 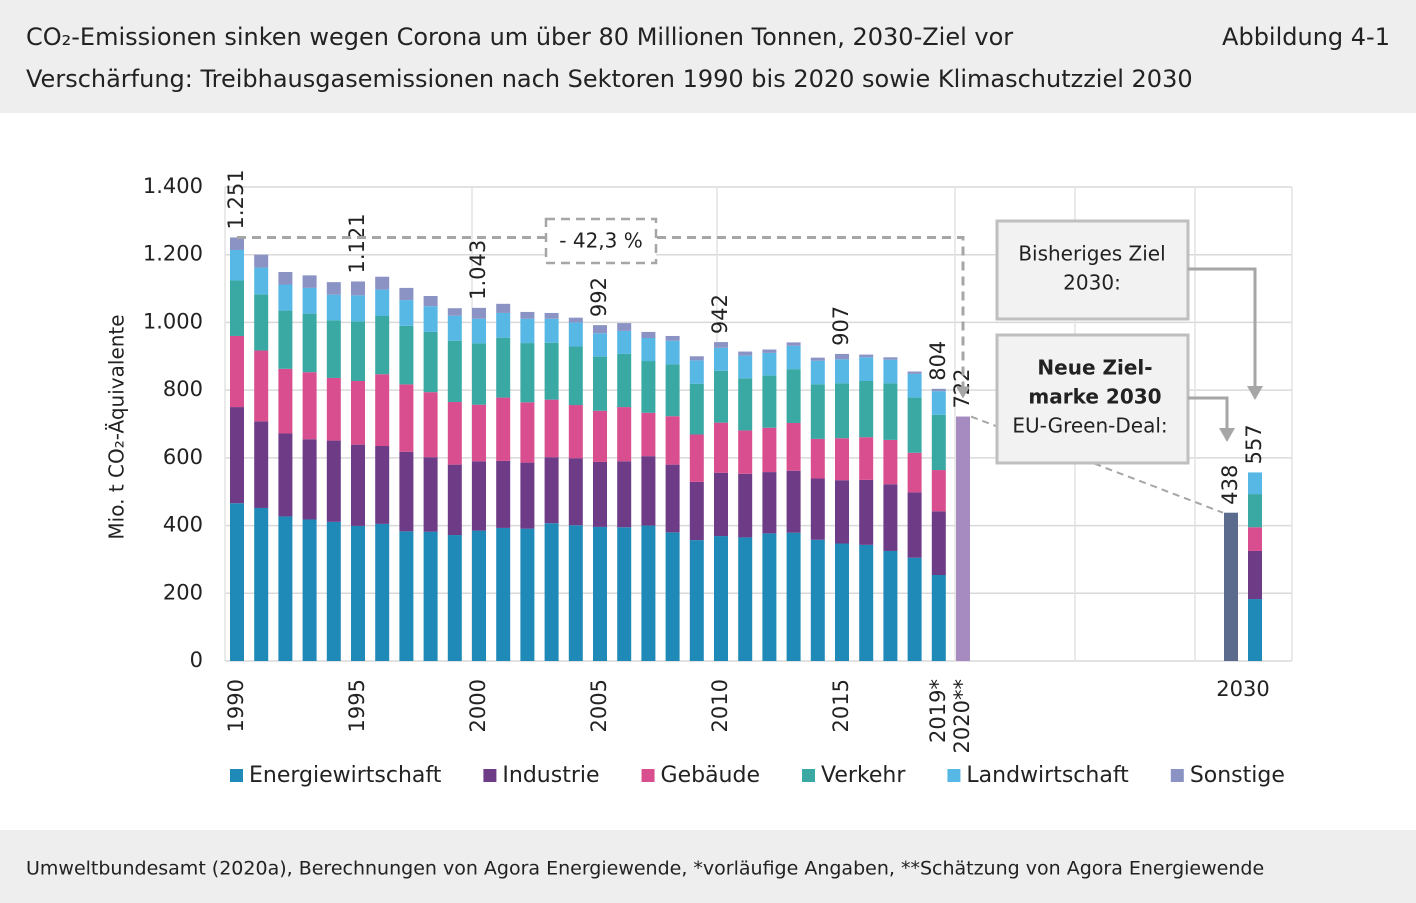 What do you see at coordinates (1227, 435) in the screenshot?
I see `arrow-head` at bounding box center [1227, 435].